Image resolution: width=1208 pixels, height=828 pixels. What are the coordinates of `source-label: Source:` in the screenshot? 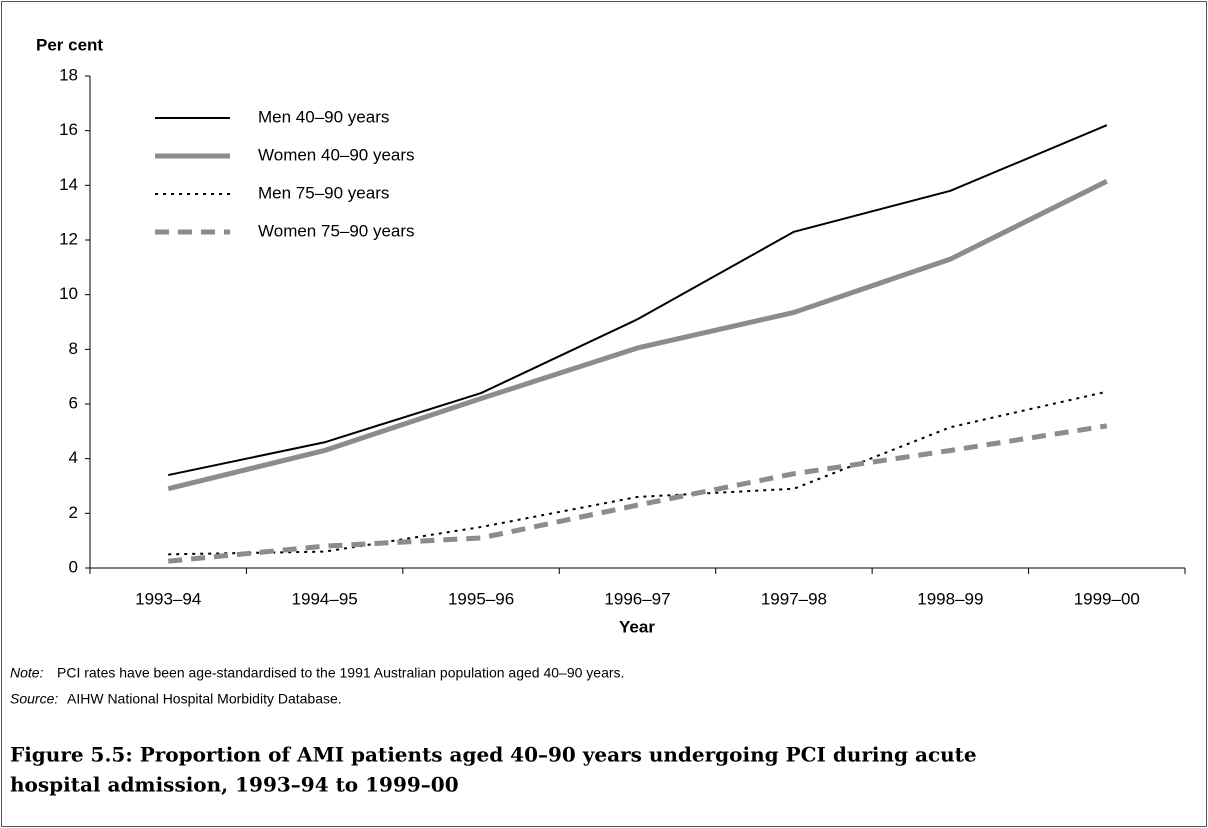 It's located at (34, 699).